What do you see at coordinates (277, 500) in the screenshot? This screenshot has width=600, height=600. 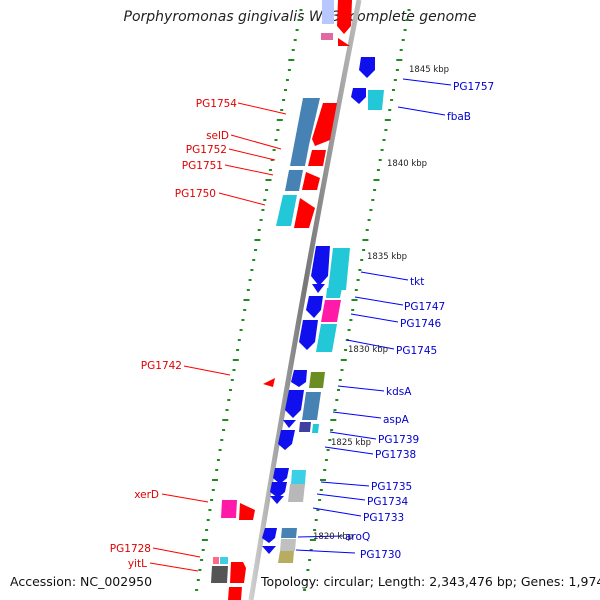 I see `gene-PG1733` at bounding box center [277, 500].